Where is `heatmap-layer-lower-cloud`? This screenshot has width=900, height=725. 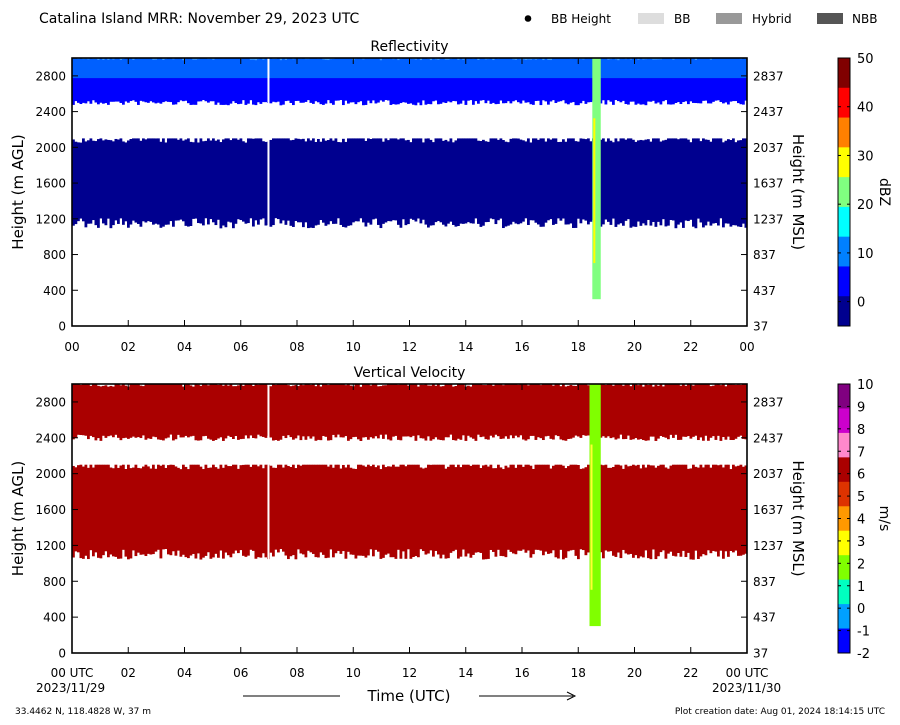
heatmap-layer-lower-cloud is located at coordinates (409, 512).